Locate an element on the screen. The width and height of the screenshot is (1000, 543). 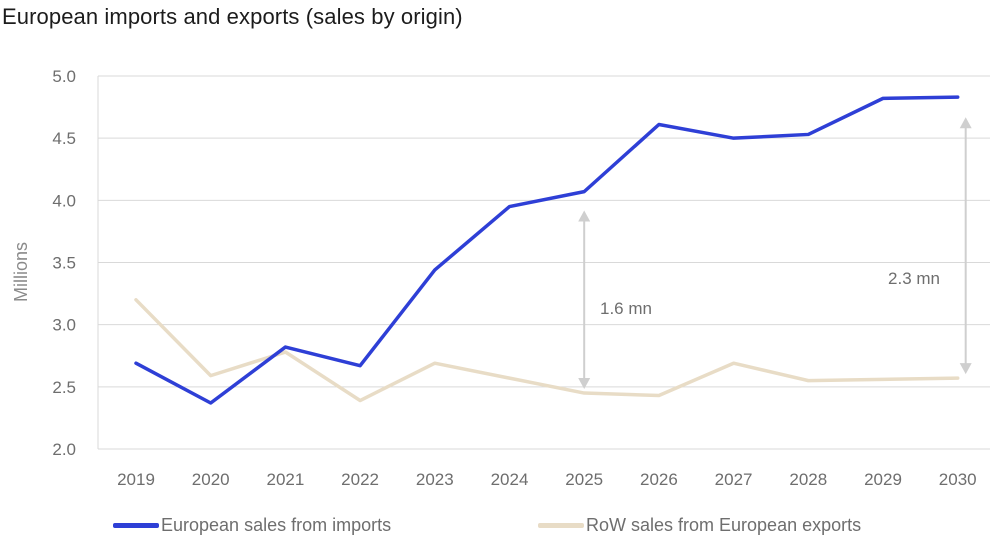
y-tick-label: 4.0 is located at coordinates (64, 200).